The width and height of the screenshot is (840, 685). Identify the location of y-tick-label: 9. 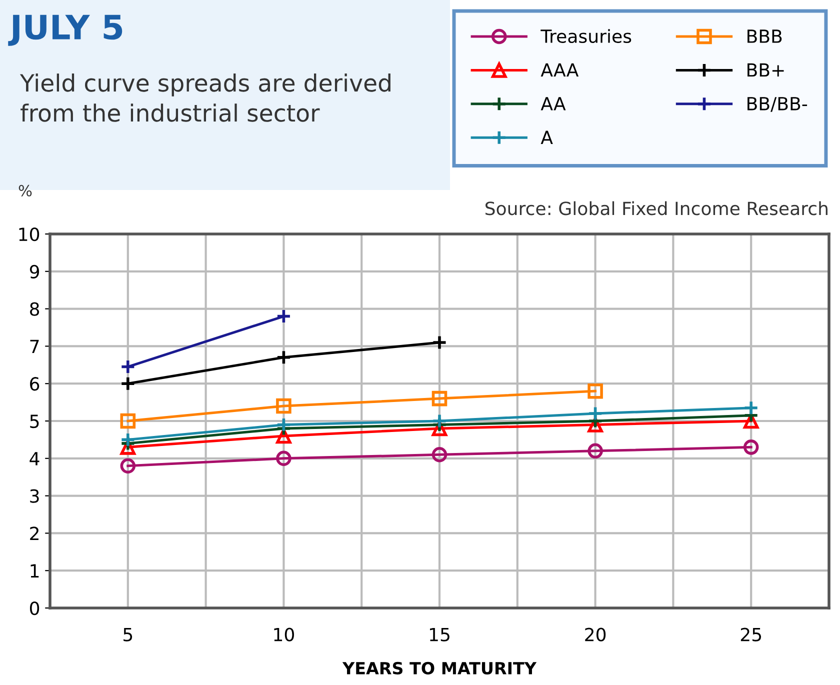
(35, 271).